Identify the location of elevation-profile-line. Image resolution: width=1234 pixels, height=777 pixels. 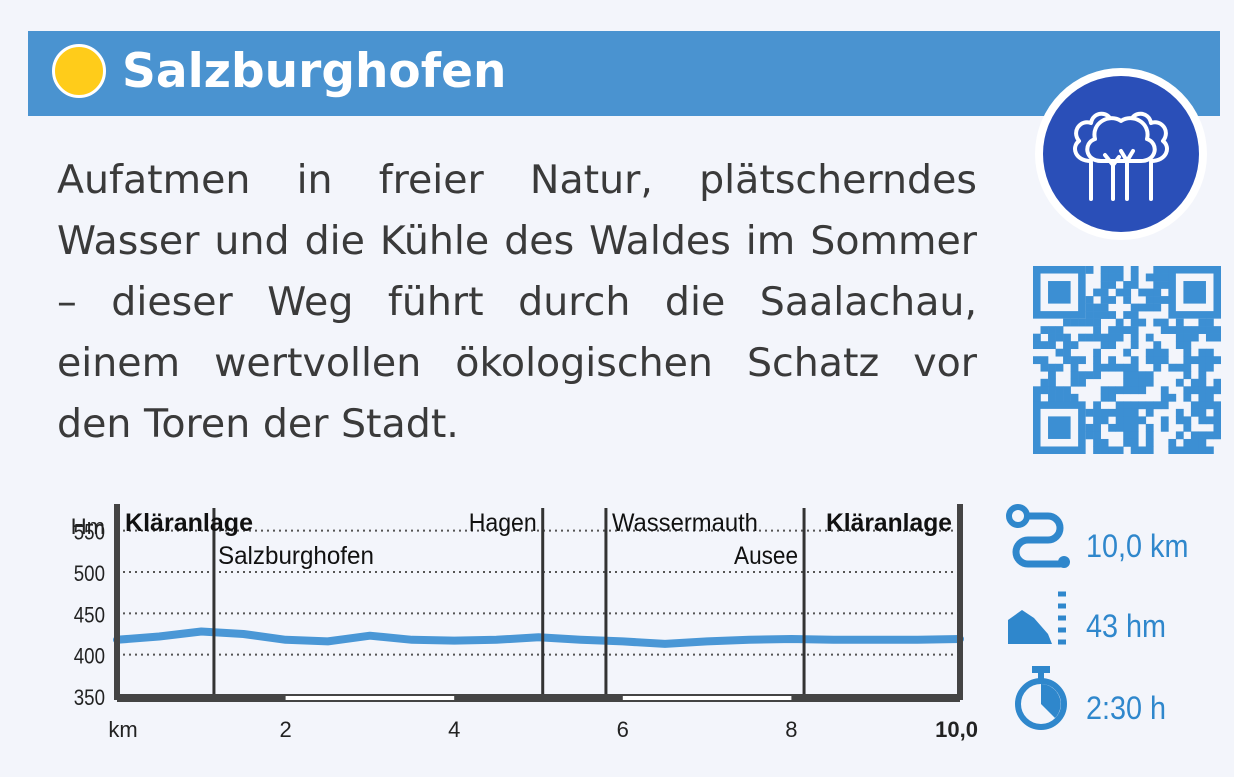
(538, 637).